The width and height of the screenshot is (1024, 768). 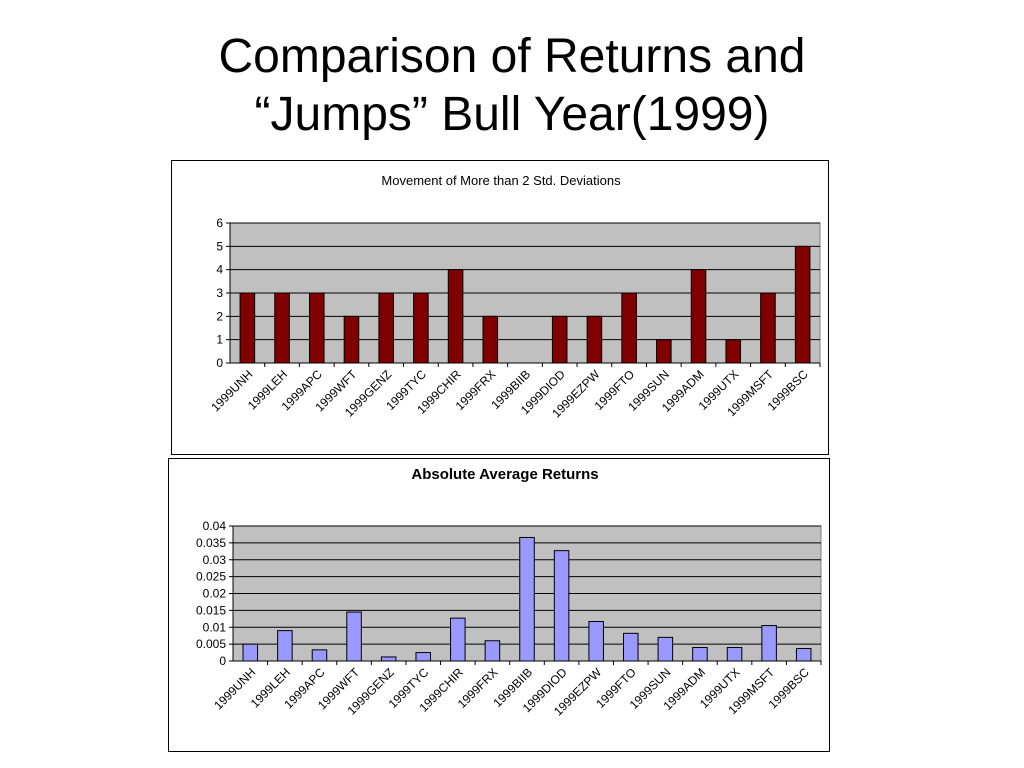 I want to click on chart-2-y-tick-label: 0.025, so click(x=211, y=577).